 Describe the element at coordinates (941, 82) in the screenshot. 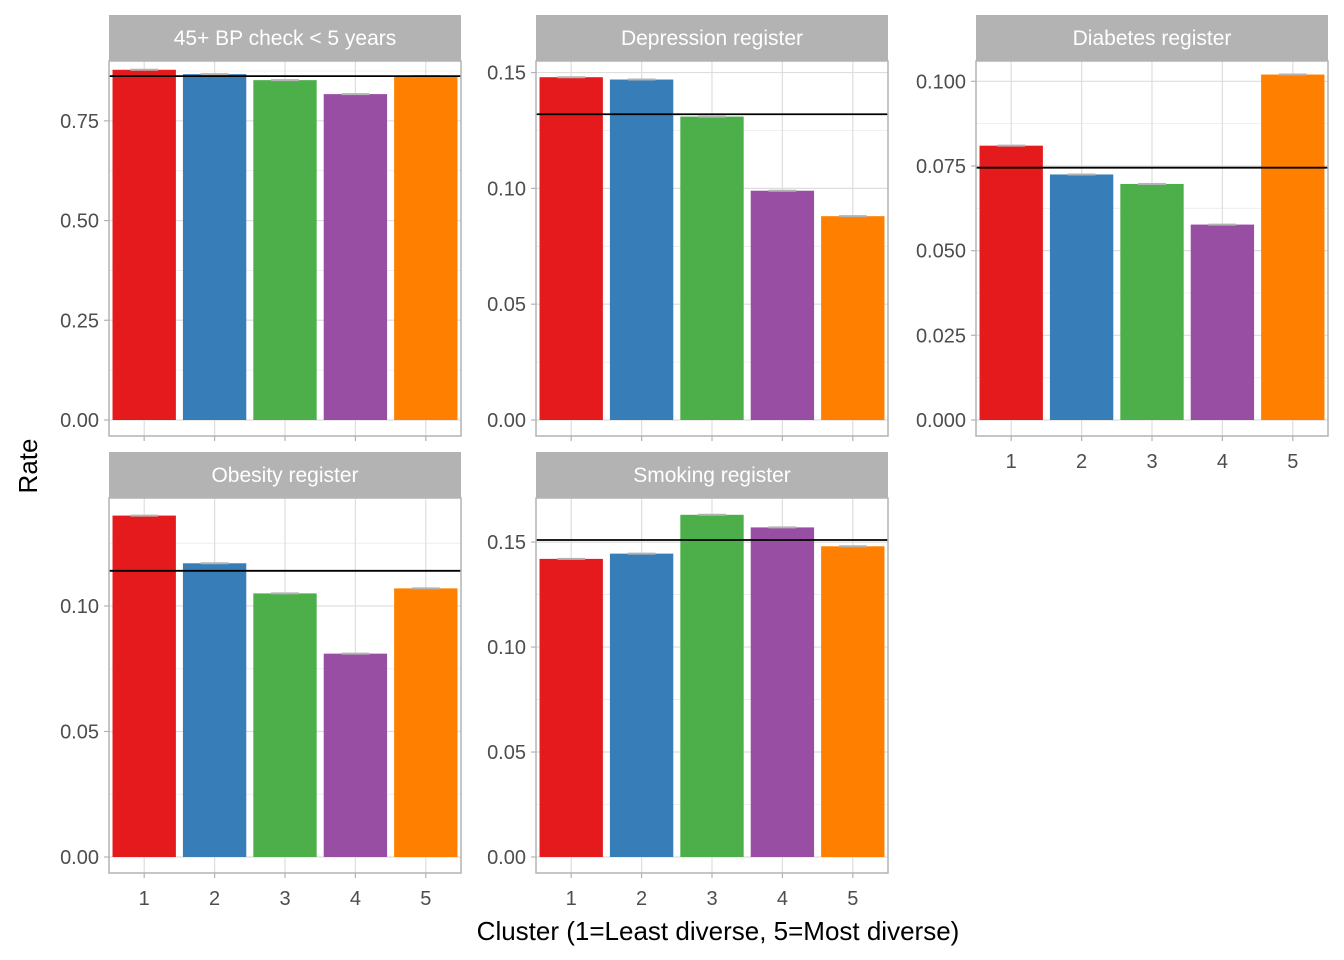

I see `y-tick-label: 0.100` at that location.